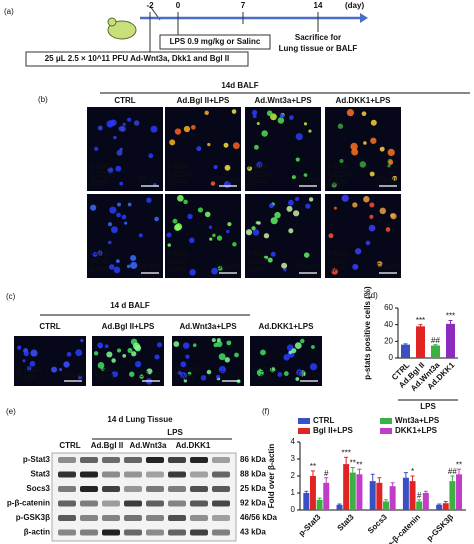 This screenshot has height=544, width=474. What do you see at coordinates (388, 340) in the screenshot?
I see `y-tick-label: 20` at bounding box center [388, 340].